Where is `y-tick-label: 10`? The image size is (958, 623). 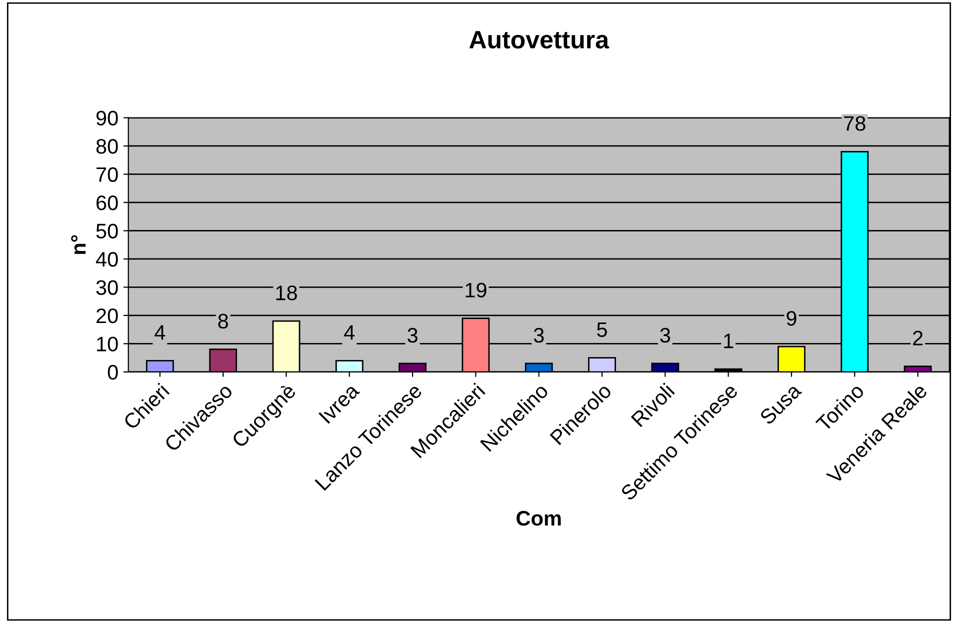
y-tick-label: 10 is located at coordinates (107, 344).